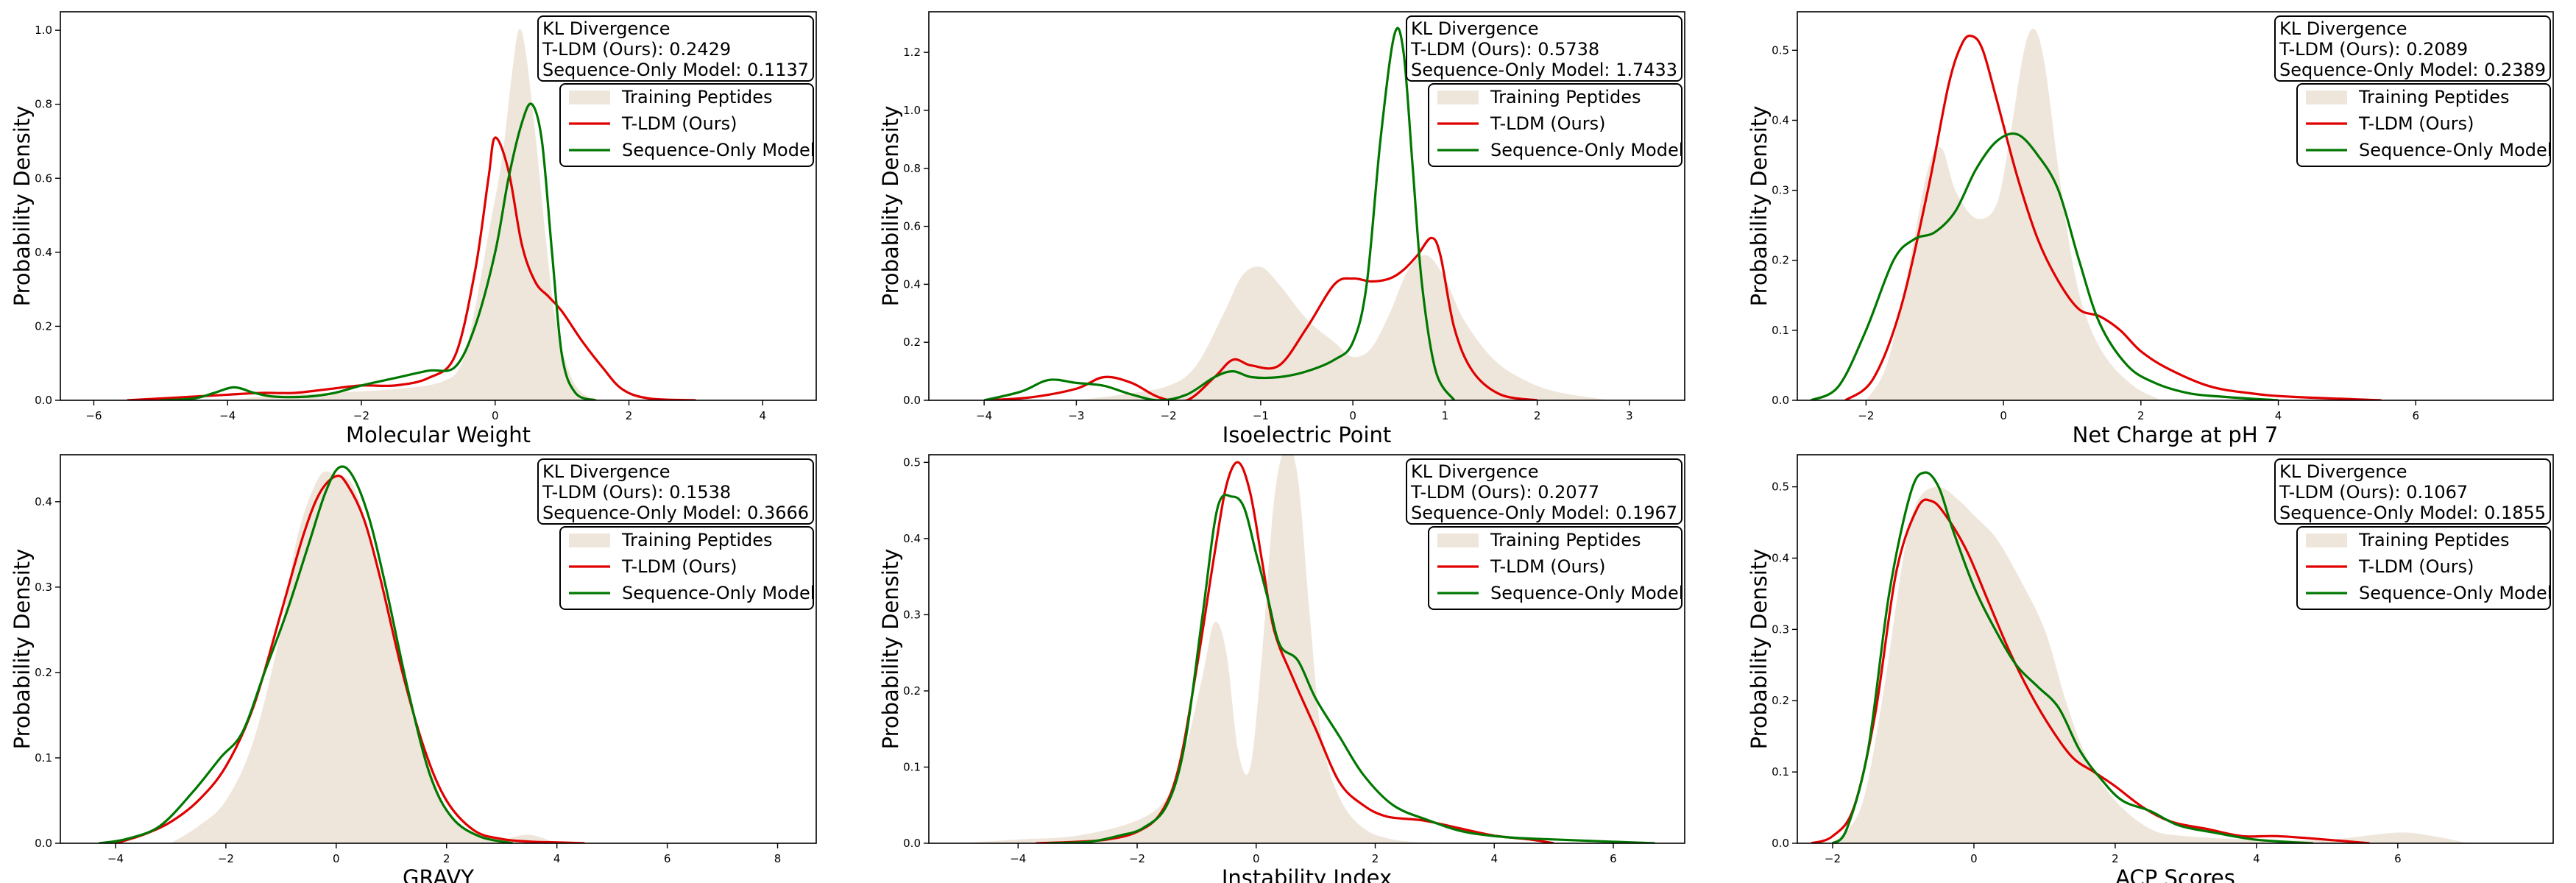 This screenshot has height=883, width=2576. Describe the element at coordinates (636, 492) in the screenshot. I see `kl-divergence-line: T-LDM (Ours): 0.1538` at that location.